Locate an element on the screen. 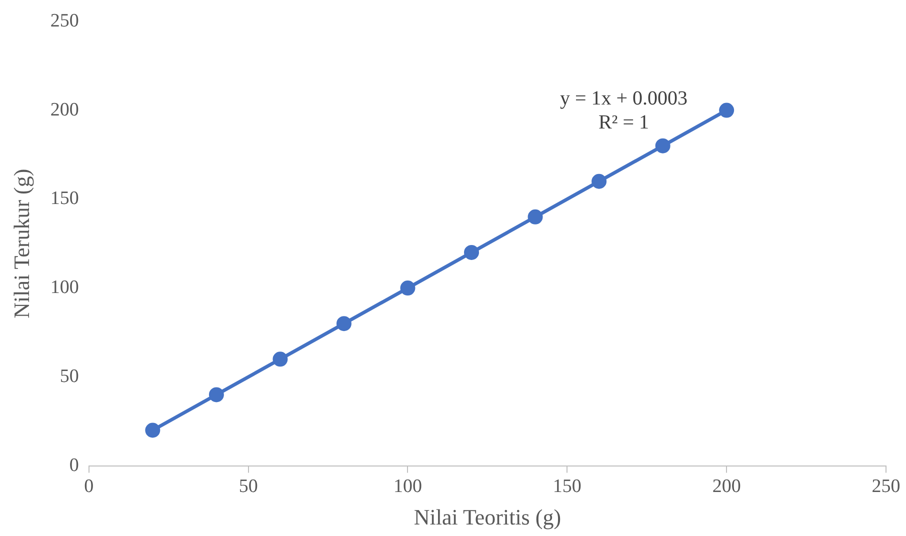 The image size is (906, 536). y-tick-label: 150 is located at coordinates (64, 199).